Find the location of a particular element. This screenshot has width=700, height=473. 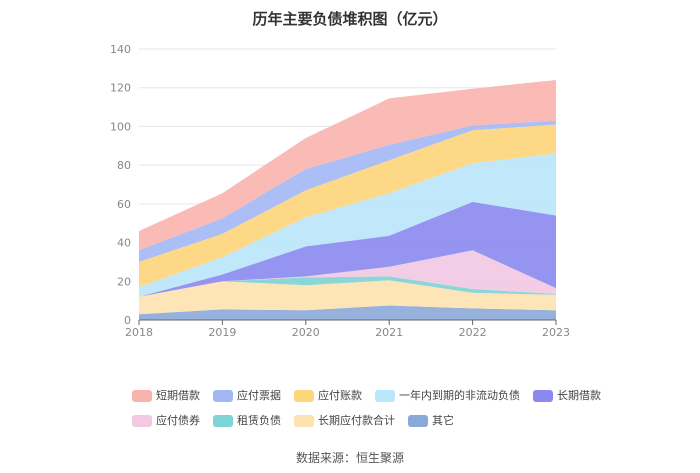

area-series-应付债券 is located at coordinates (347, 273).